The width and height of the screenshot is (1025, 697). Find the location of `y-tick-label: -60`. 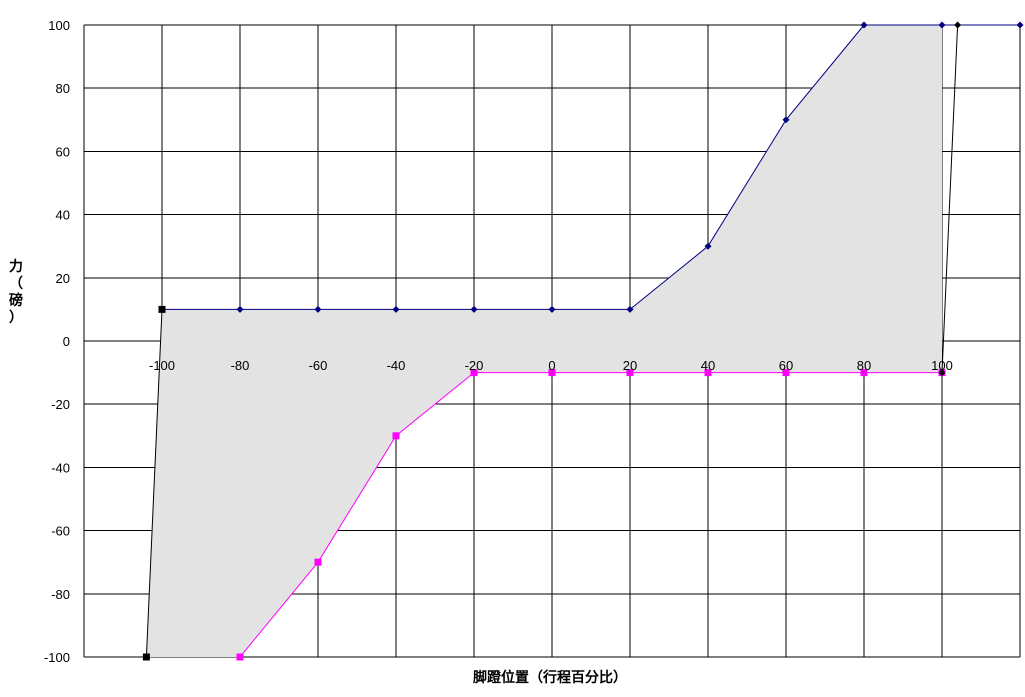

y-tick-label: -60 is located at coordinates (60, 531).